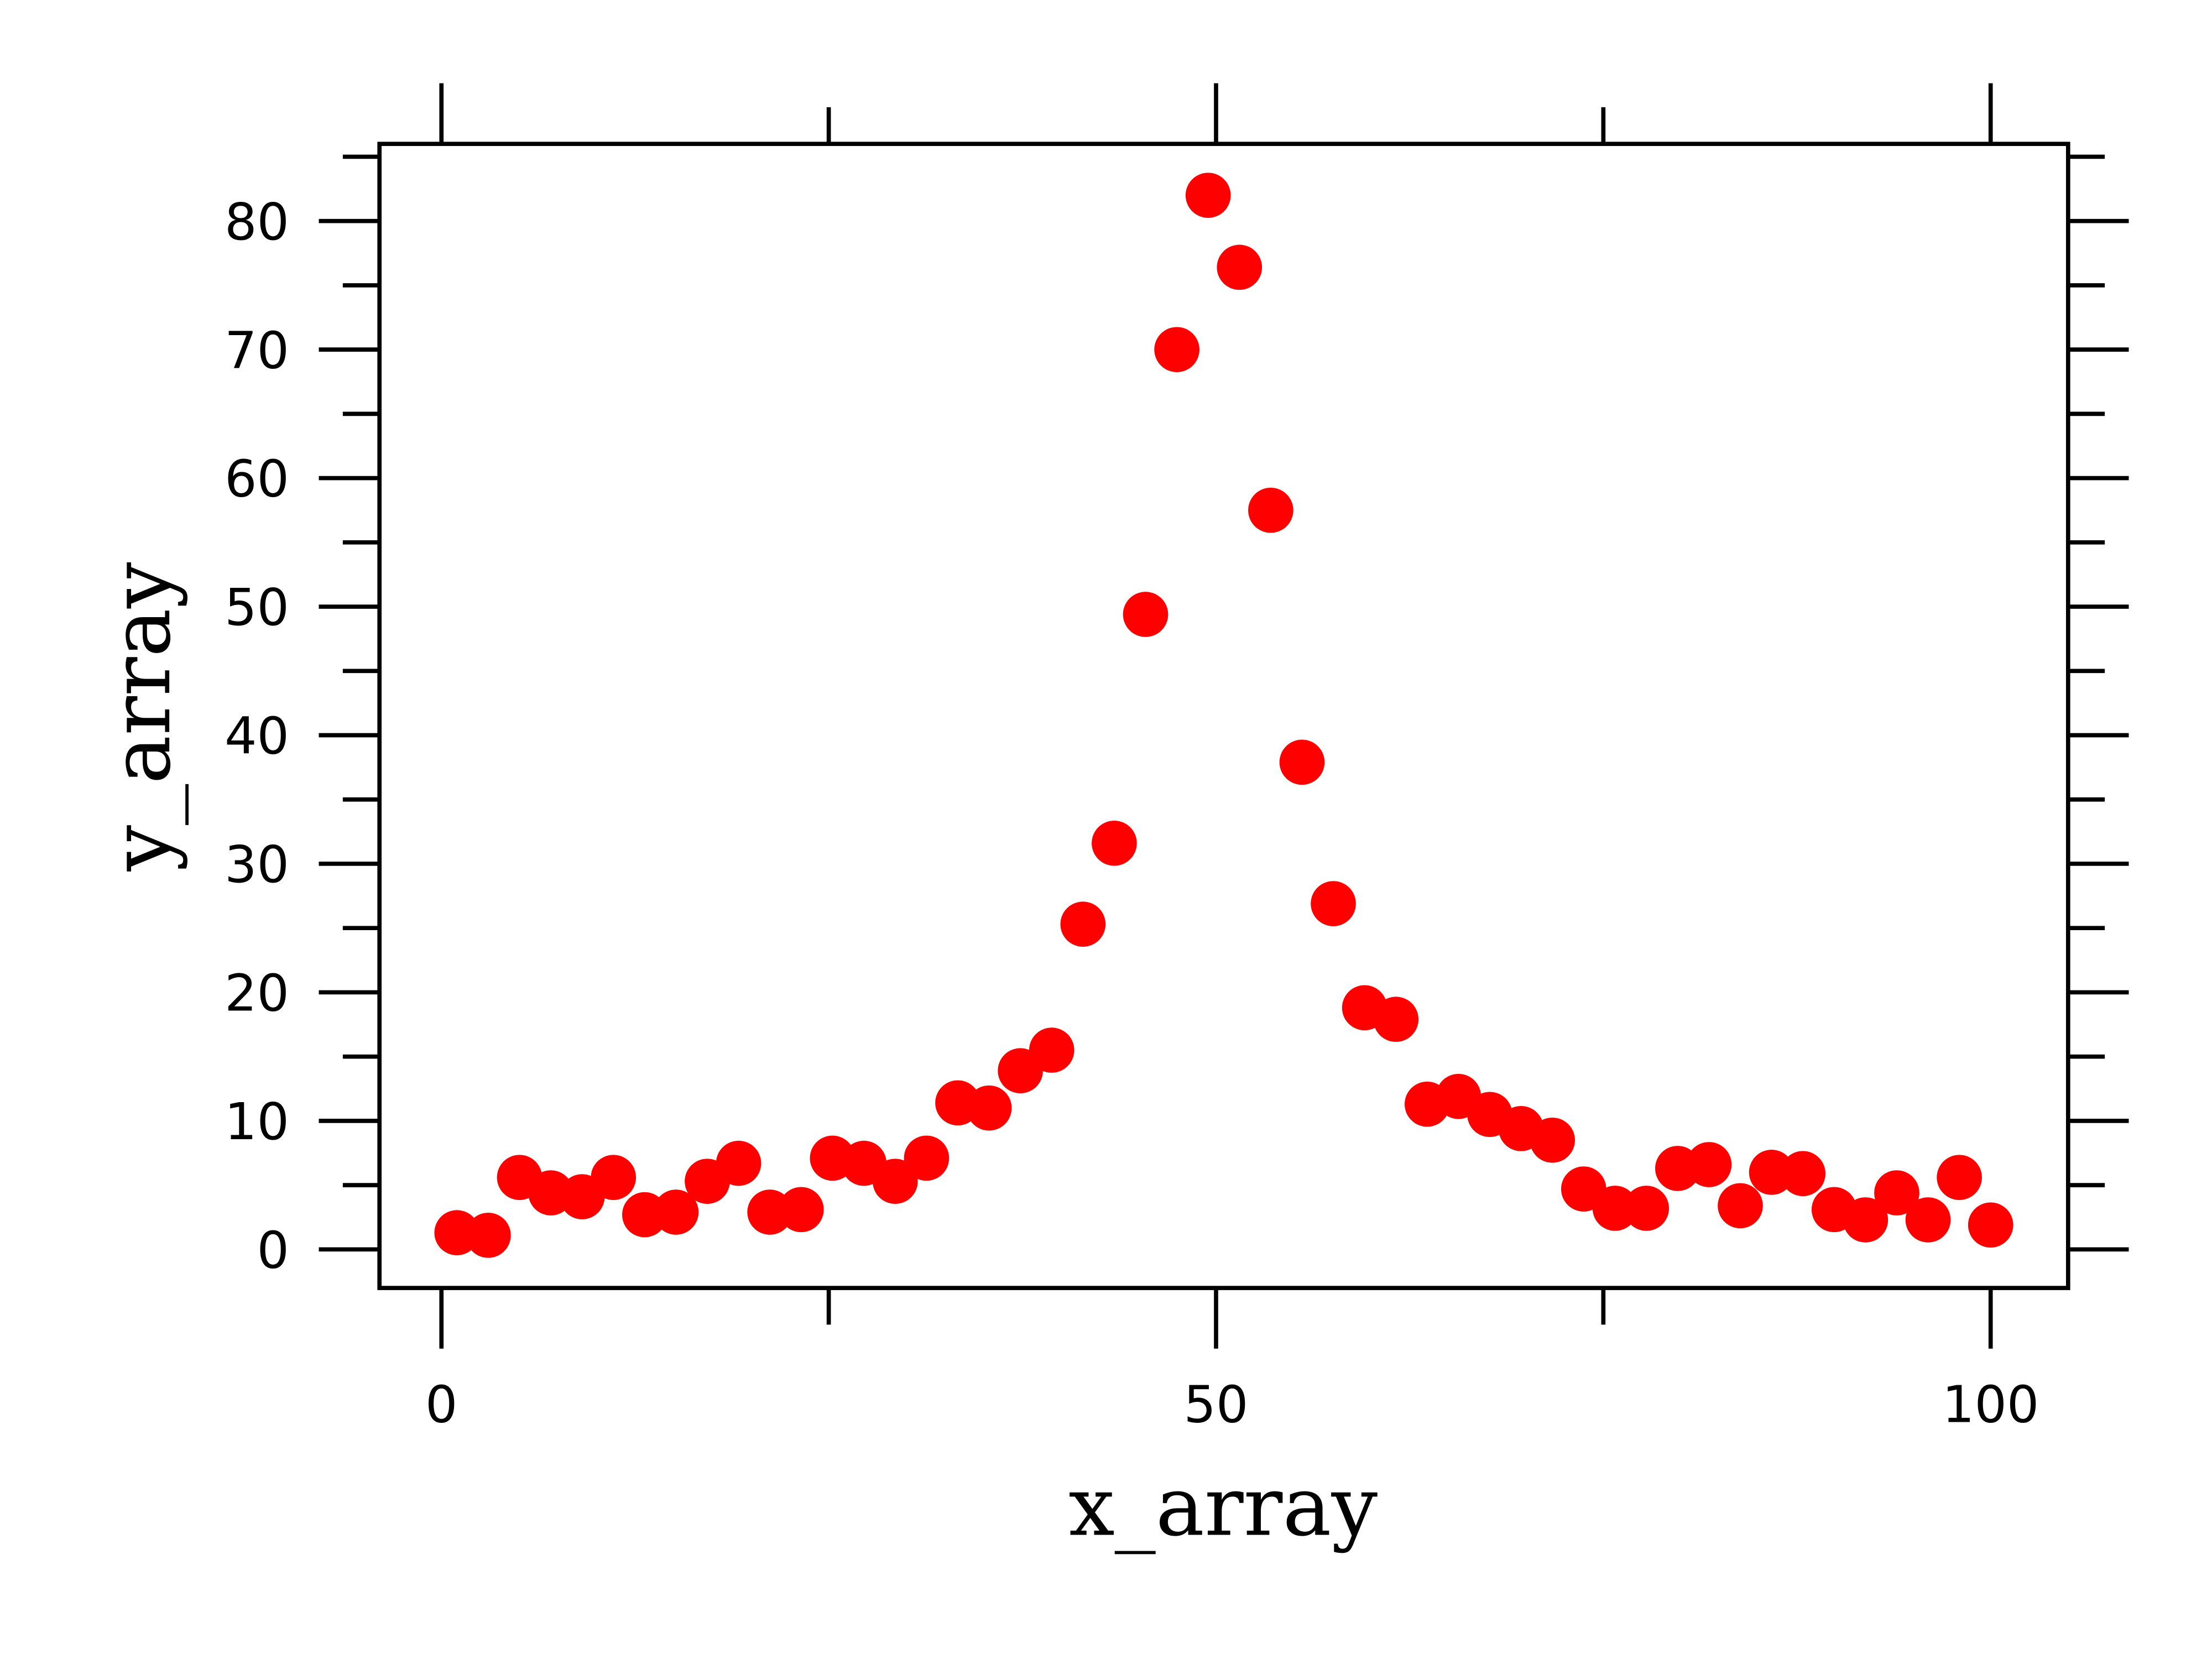  Describe the element at coordinates (273, 1250) in the screenshot. I see `y-tick-label: 0` at that location.